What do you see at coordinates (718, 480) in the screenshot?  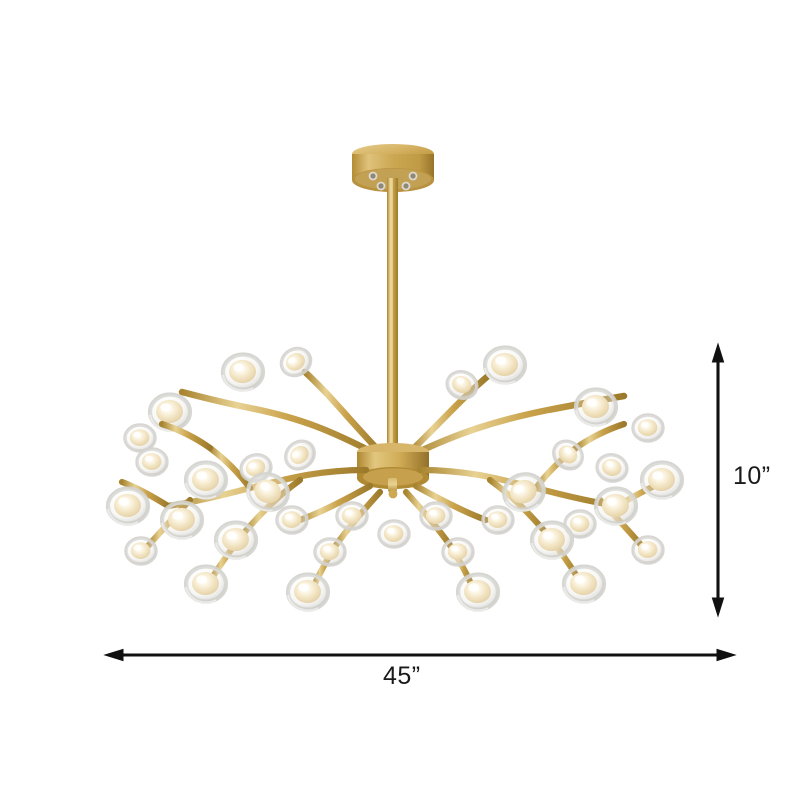 I see `height-dimension-arrow` at bounding box center [718, 480].